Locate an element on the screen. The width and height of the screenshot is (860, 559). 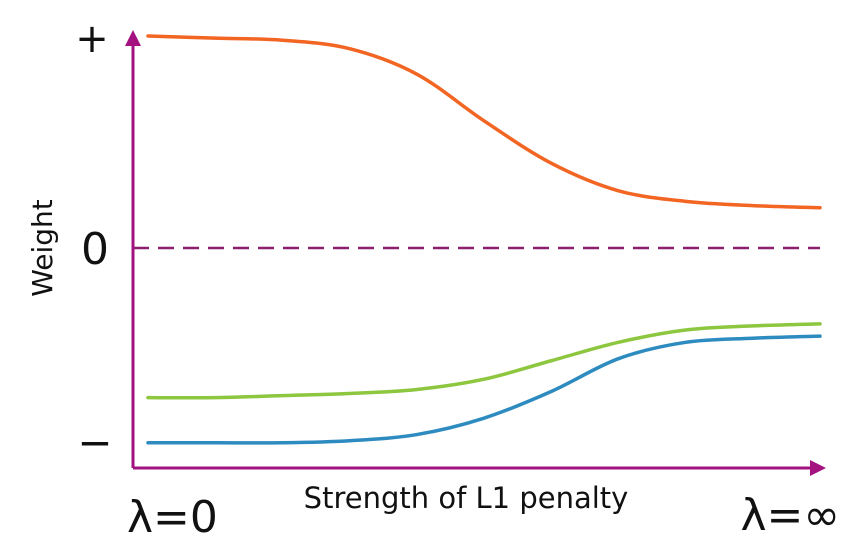
y-tick-zero: 0 is located at coordinates (95, 249).